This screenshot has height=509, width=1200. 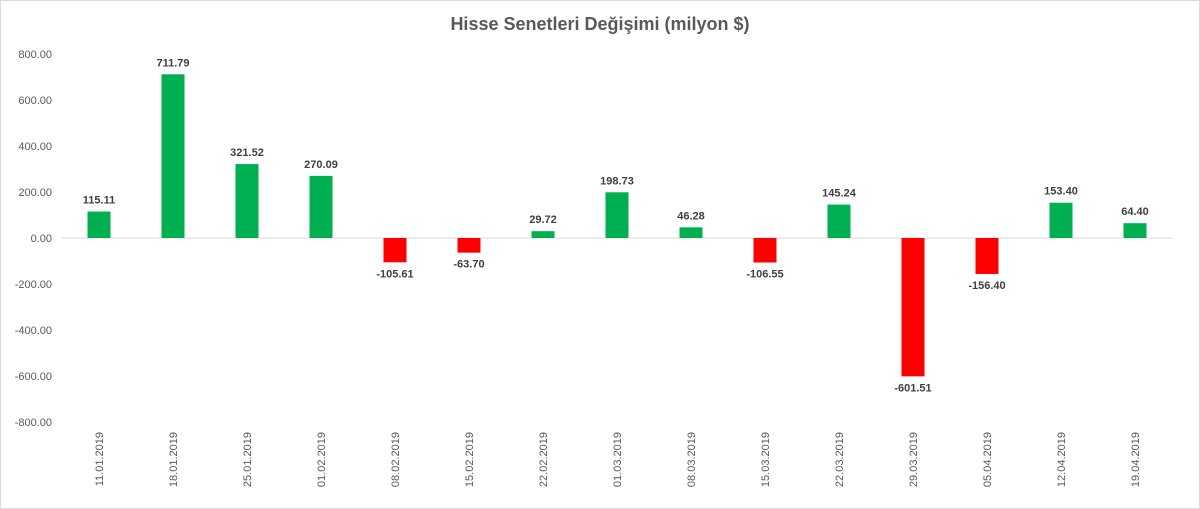 I want to click on data-label: 46.28, so click(x=691, y=216).